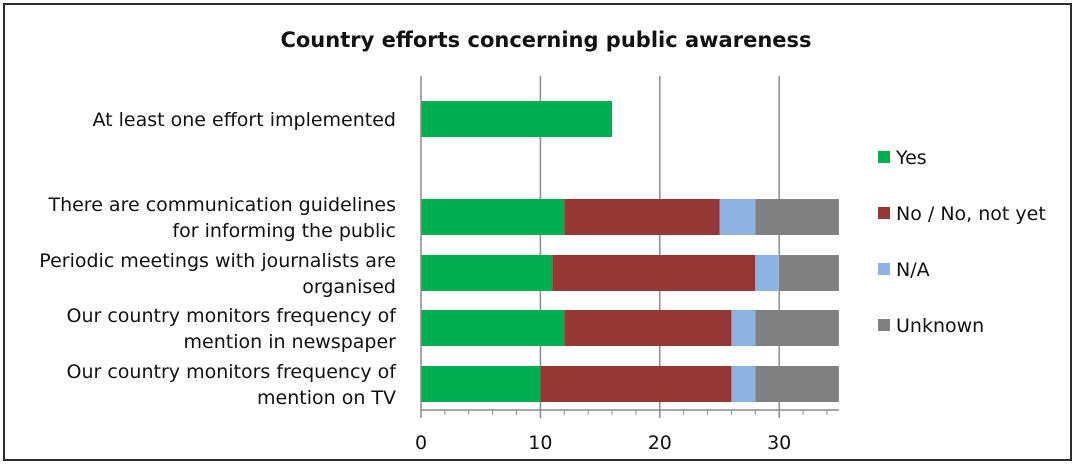  I want to click on legend: Yes No / No, not yet N/A Unknown, so click(962, 242).